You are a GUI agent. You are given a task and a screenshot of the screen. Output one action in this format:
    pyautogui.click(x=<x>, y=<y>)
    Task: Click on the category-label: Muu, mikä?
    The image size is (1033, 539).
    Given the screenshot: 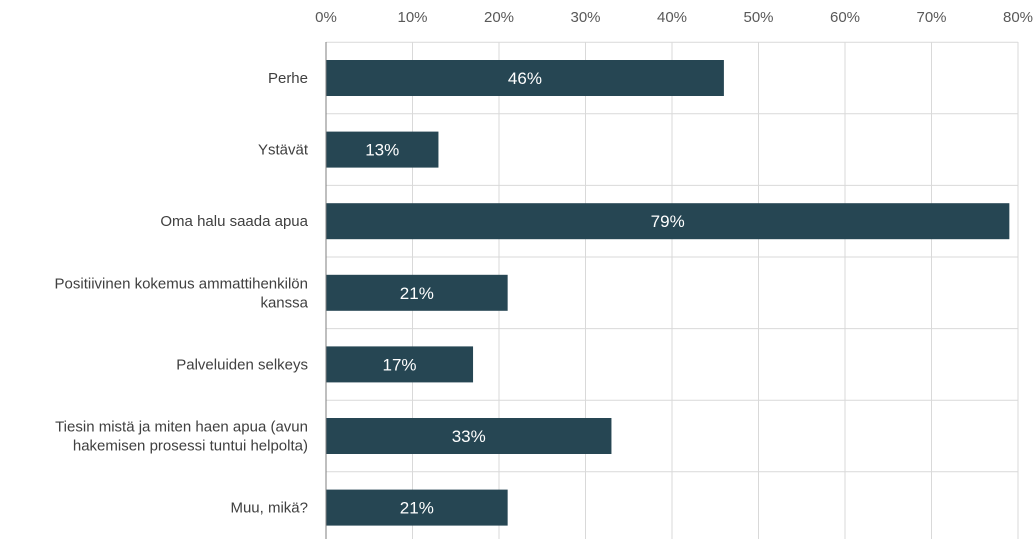 What is the action you would take?
    pyautogui.click(x=269, y=508)
    